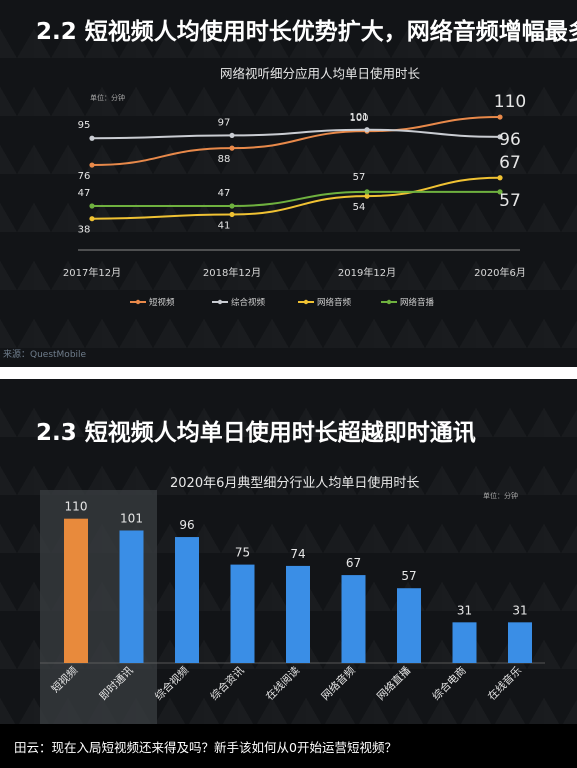 The image size is (577, 768). Describe the element at coordinates (227, 683) in the screenshot. I see `x-tick-label: 综合资讯` at that location.